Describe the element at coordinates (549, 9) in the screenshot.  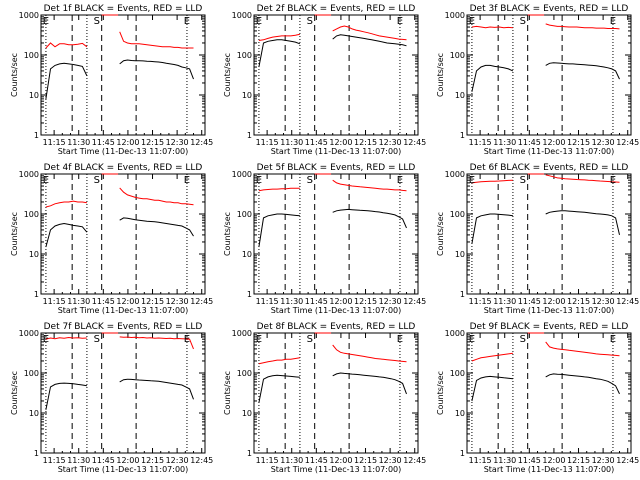
I see `panel-title: Det 3f BLACK = Events, RED = LLD` at that location.